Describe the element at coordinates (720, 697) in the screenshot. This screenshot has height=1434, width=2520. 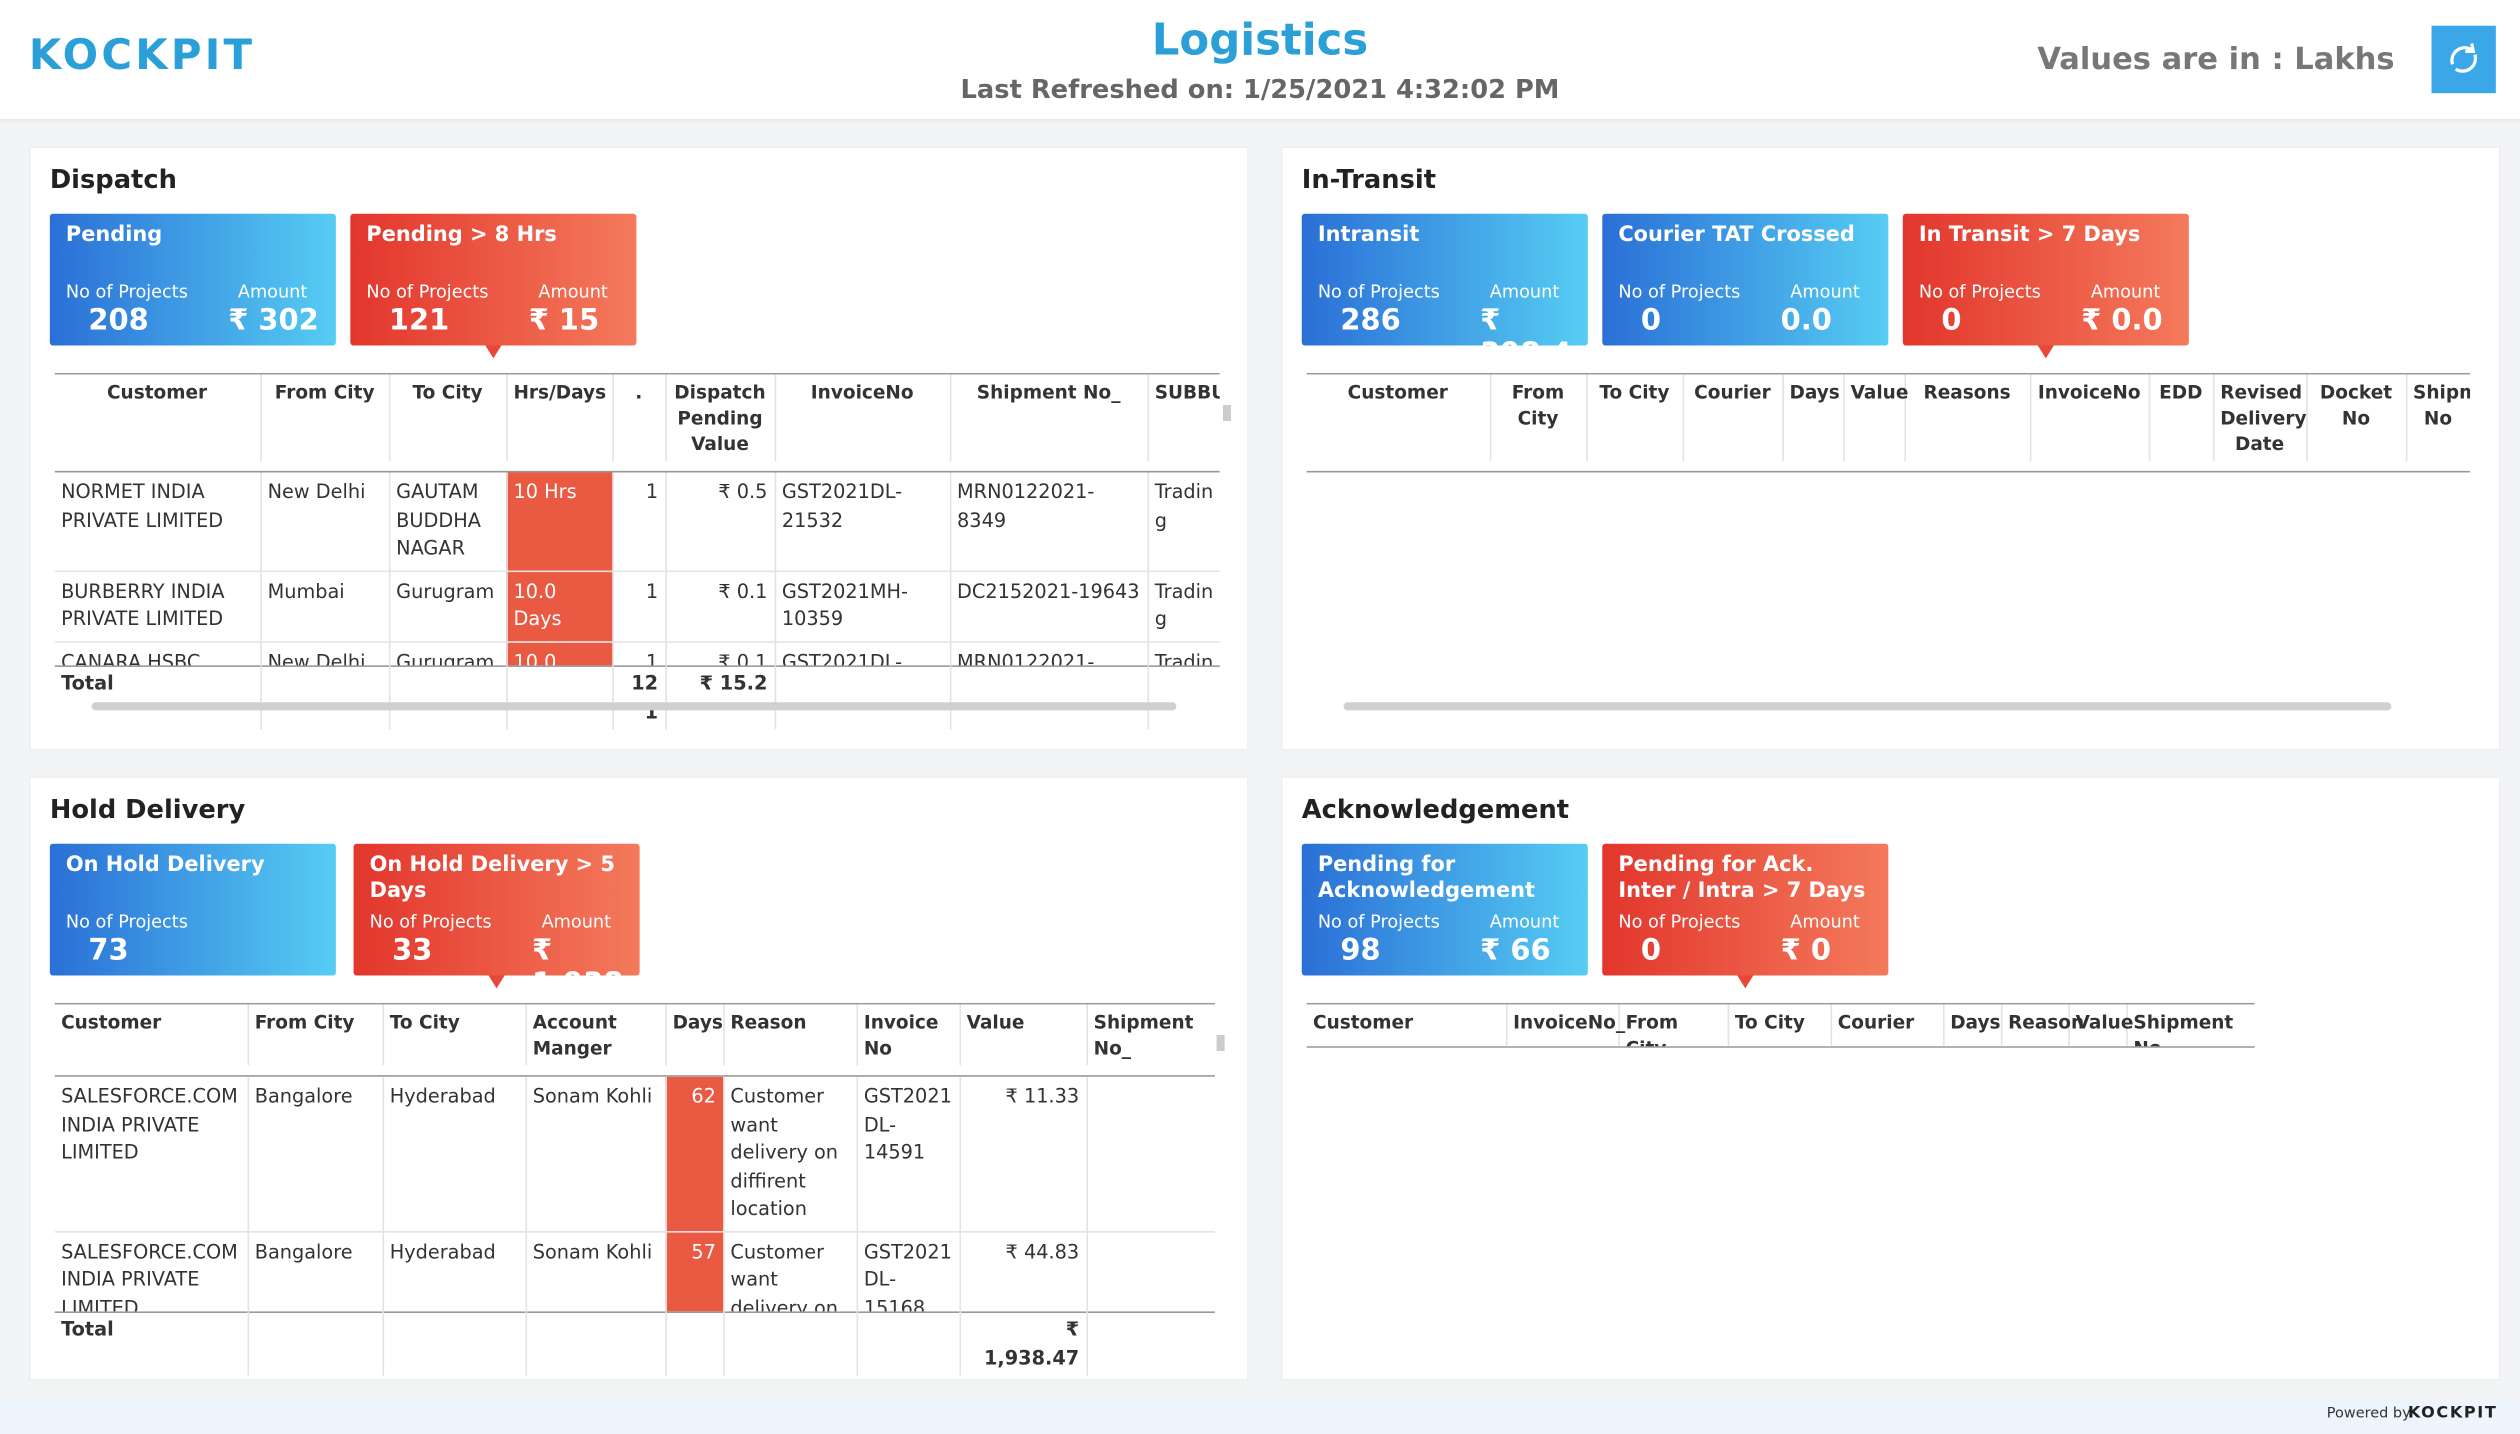
I see `total-cell: ₹ 15.2` at that location.